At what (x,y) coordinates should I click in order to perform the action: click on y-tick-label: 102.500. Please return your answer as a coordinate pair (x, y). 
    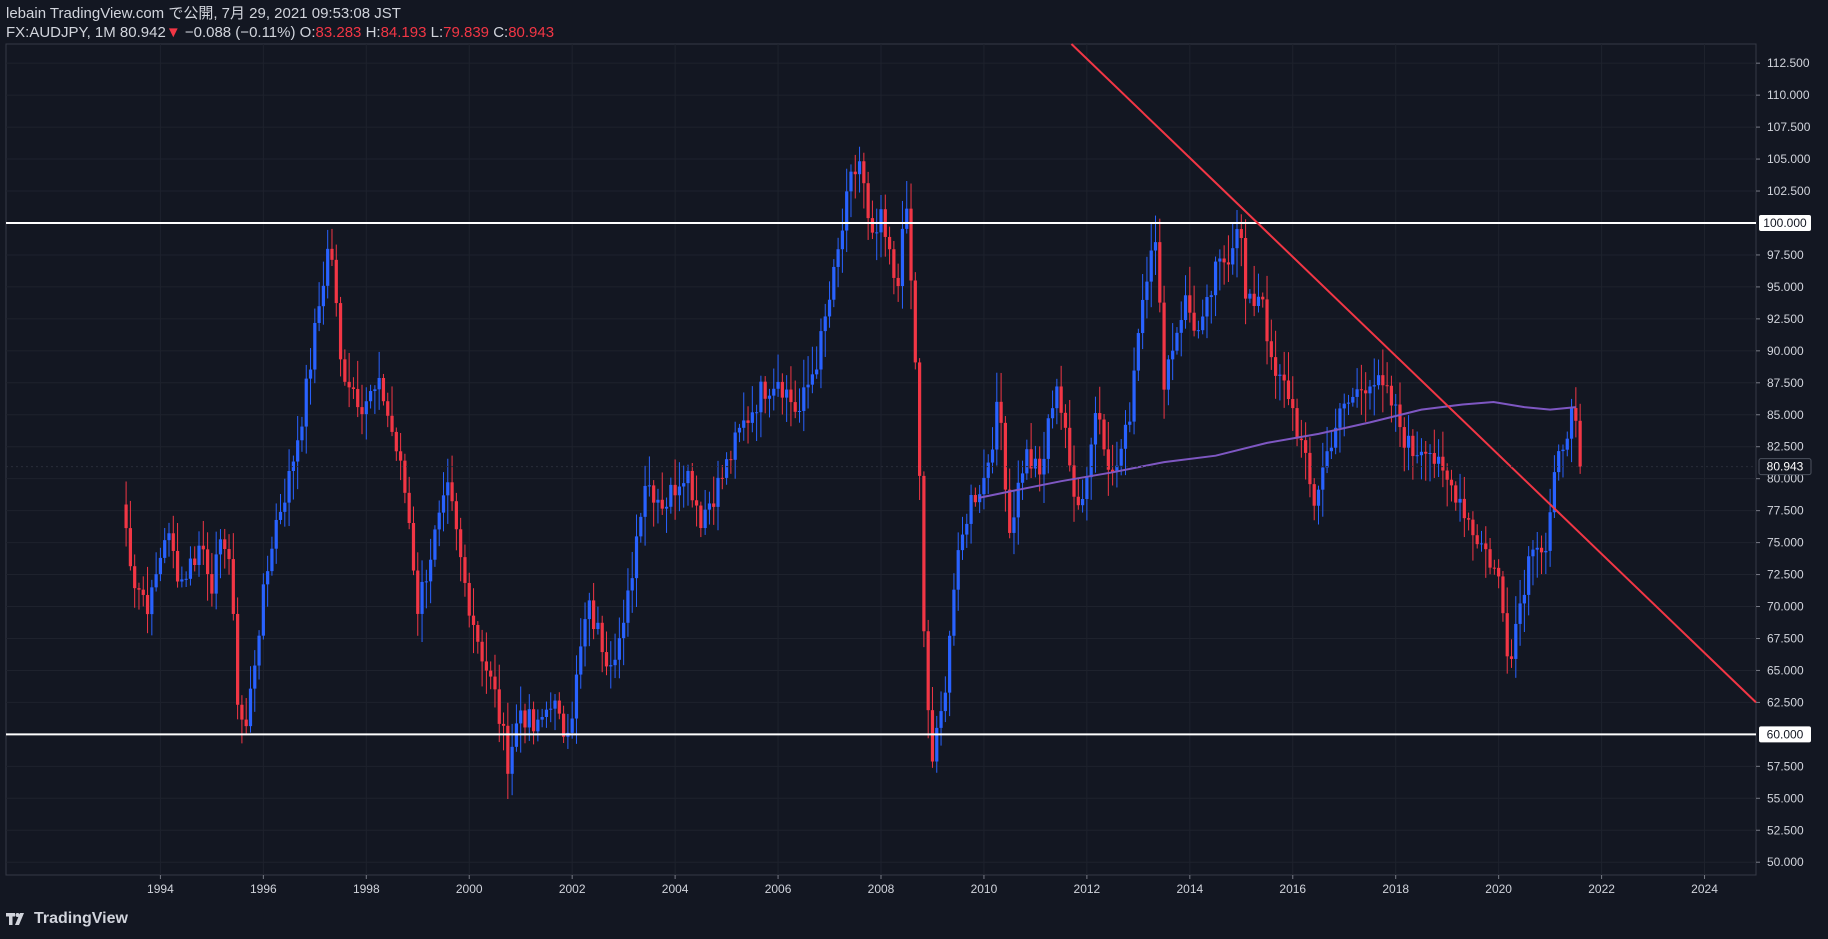
    Looking at the image, I should click on (1789, 191).